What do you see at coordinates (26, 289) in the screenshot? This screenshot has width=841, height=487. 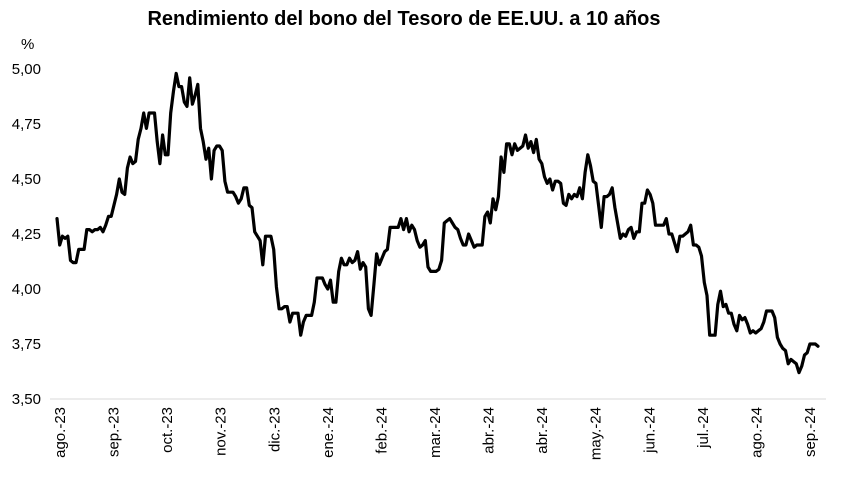 I see `y-tick-label: 4,00` at bounding box center [26, 289].